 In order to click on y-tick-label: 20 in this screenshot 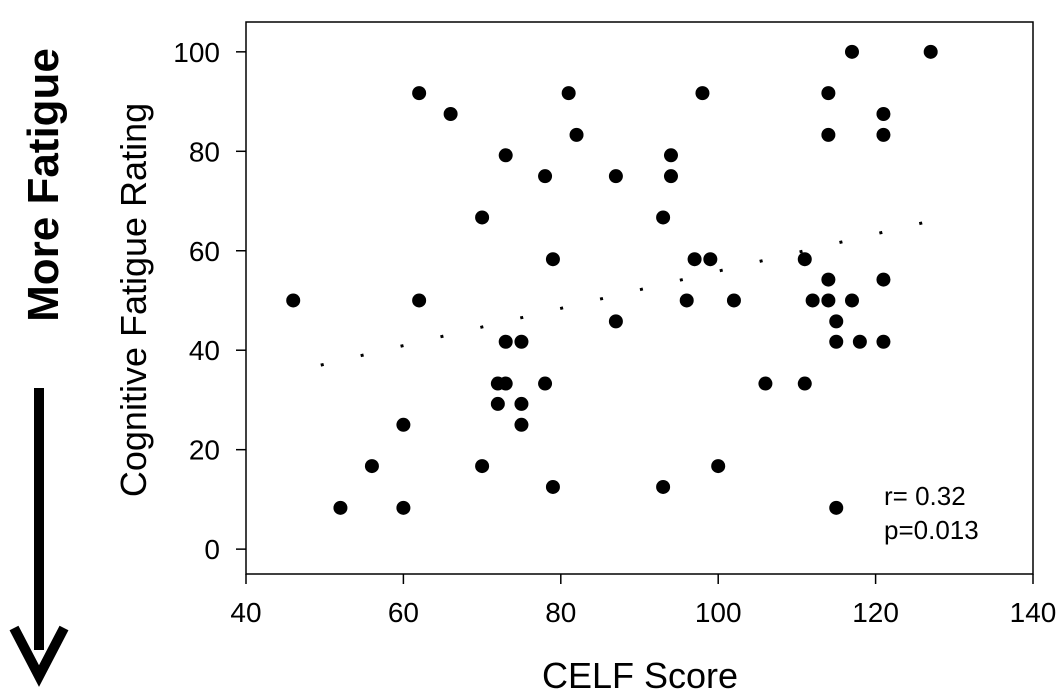, I will do `click(204, 450)`.